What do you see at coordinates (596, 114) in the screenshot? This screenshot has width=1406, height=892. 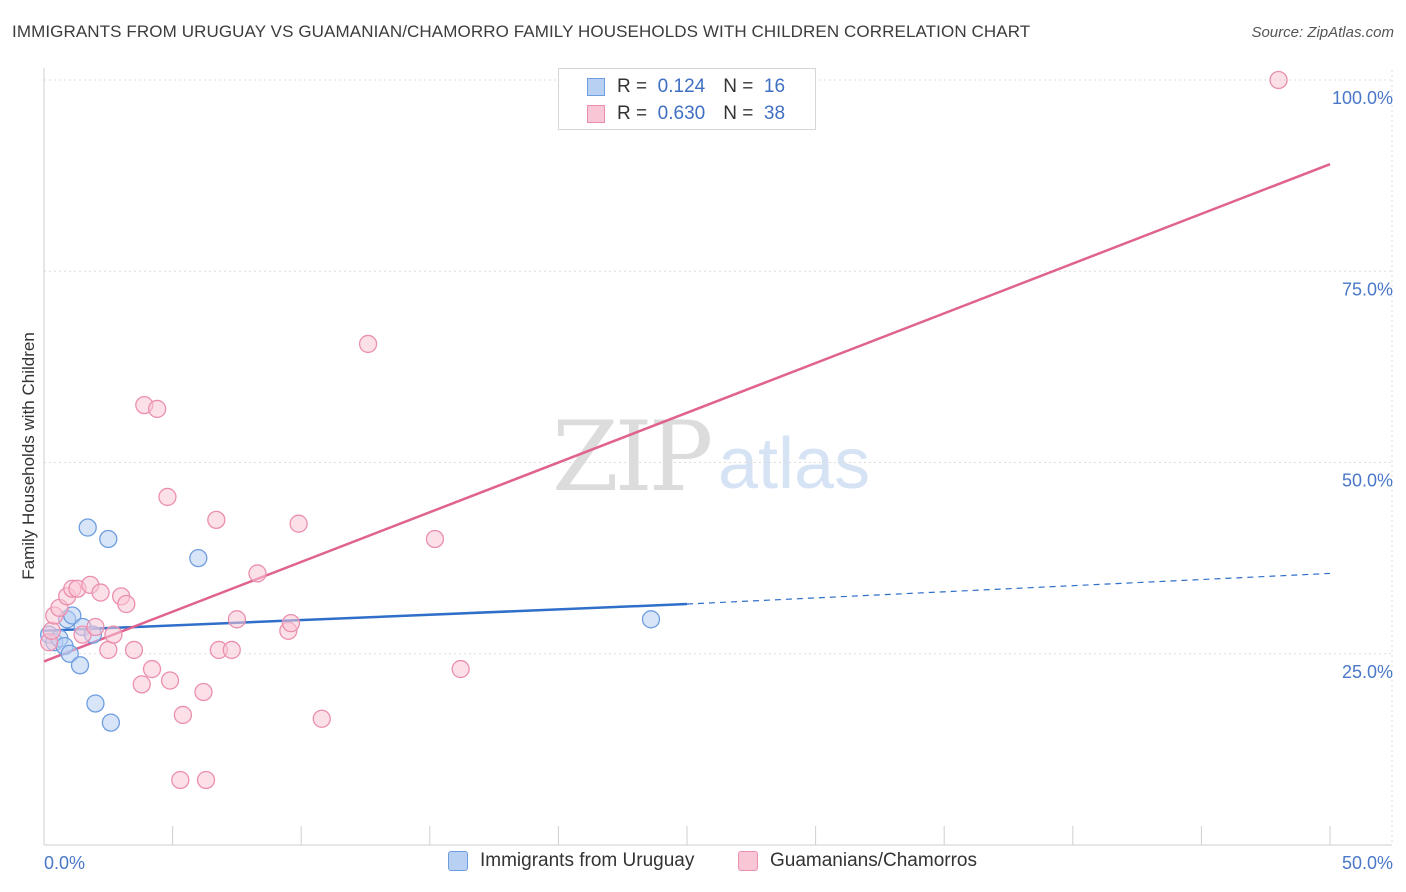 I see `legend-swatch-pink` at bounding box center [596, 114].